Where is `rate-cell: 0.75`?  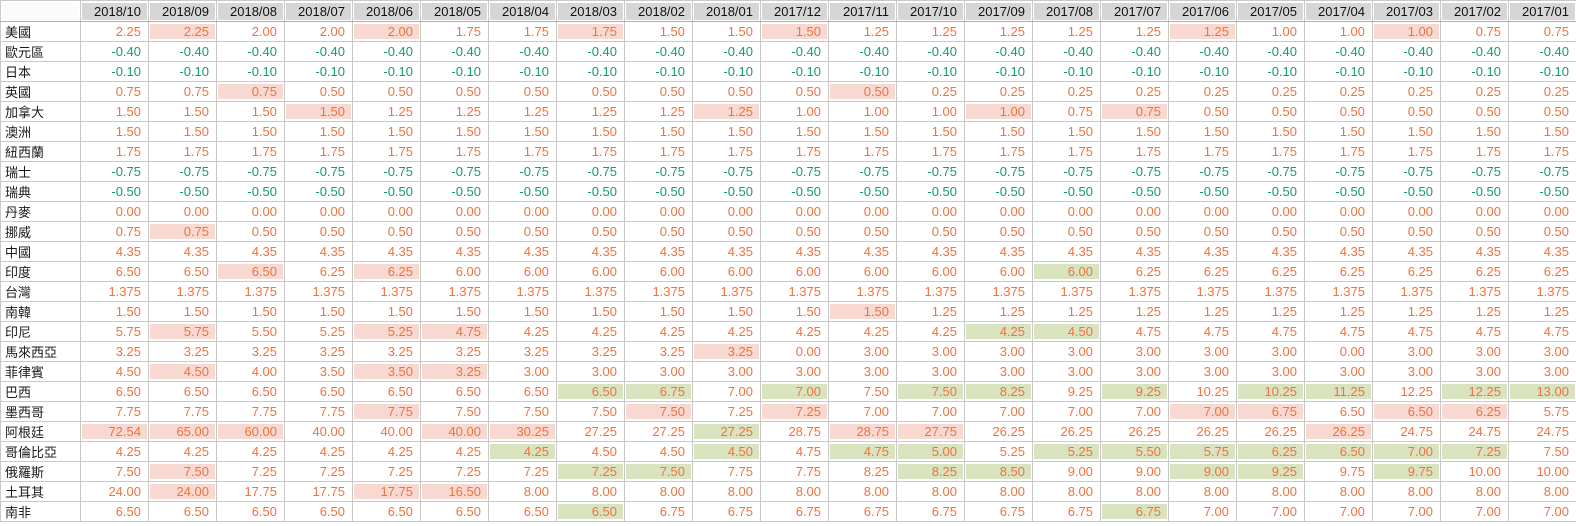 rate-cell: 0.75 is located at coordinates (1066, 111).